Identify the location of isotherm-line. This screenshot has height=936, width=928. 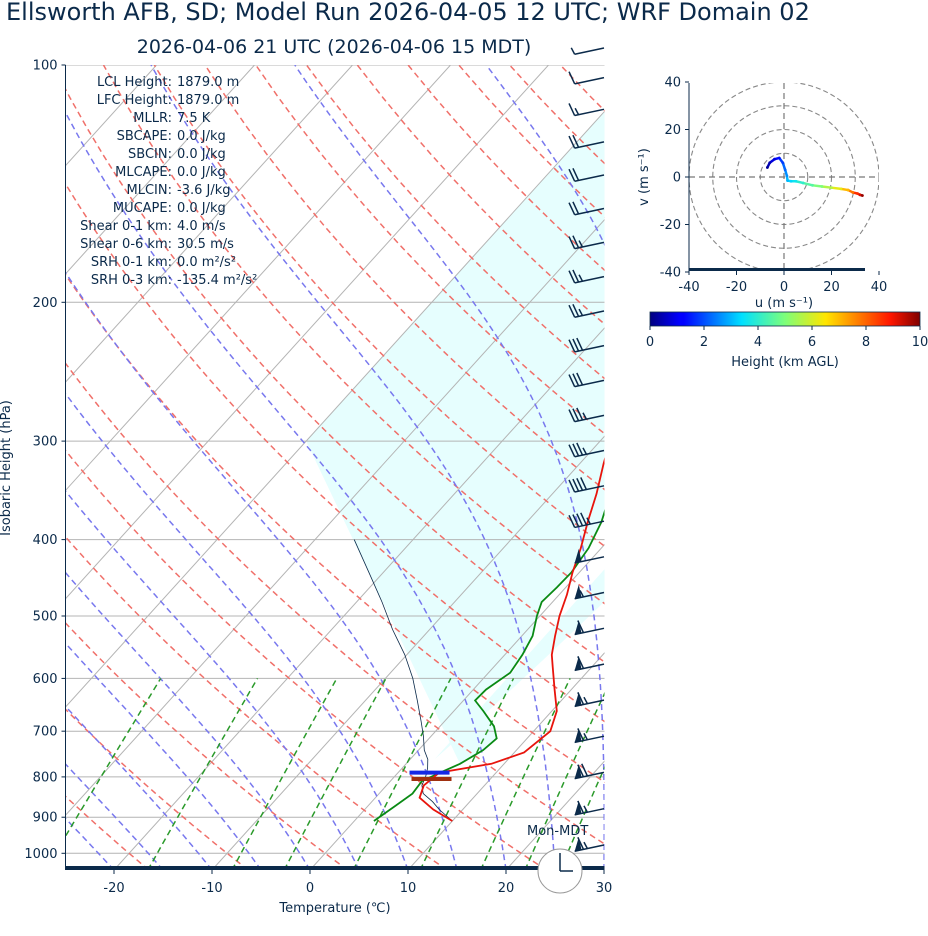
(160, 170).